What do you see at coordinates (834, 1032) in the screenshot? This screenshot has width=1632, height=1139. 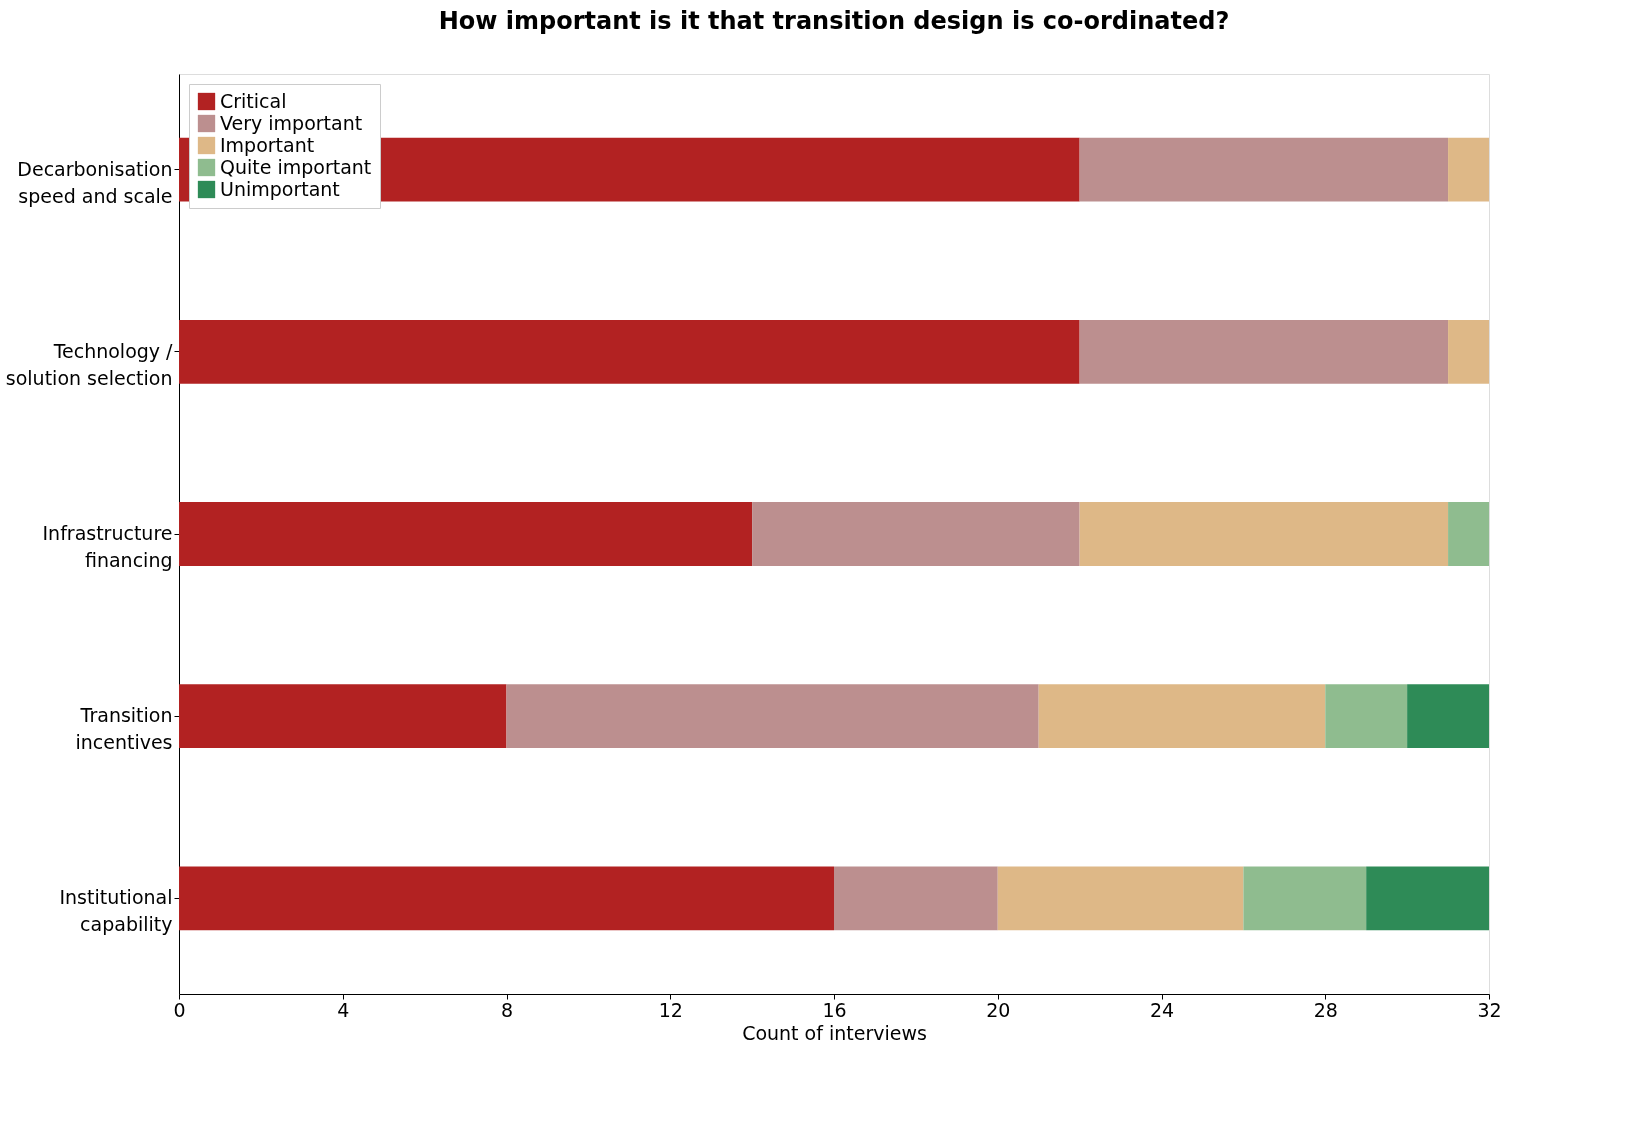 I see `x-axis-title: Count of interviews` at bounding box center [834, 1032].